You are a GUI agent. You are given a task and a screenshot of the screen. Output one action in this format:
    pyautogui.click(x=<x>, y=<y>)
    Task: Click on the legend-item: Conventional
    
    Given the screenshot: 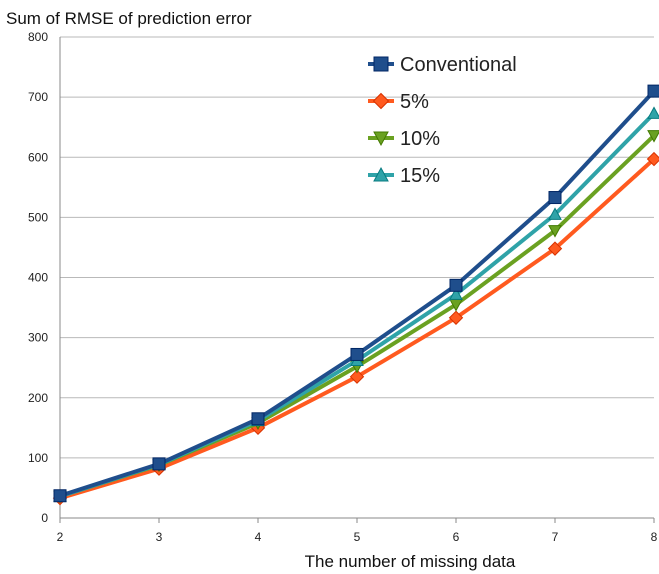 What is the action you would take?
    pyautogui.click(x=442, y=65)
    